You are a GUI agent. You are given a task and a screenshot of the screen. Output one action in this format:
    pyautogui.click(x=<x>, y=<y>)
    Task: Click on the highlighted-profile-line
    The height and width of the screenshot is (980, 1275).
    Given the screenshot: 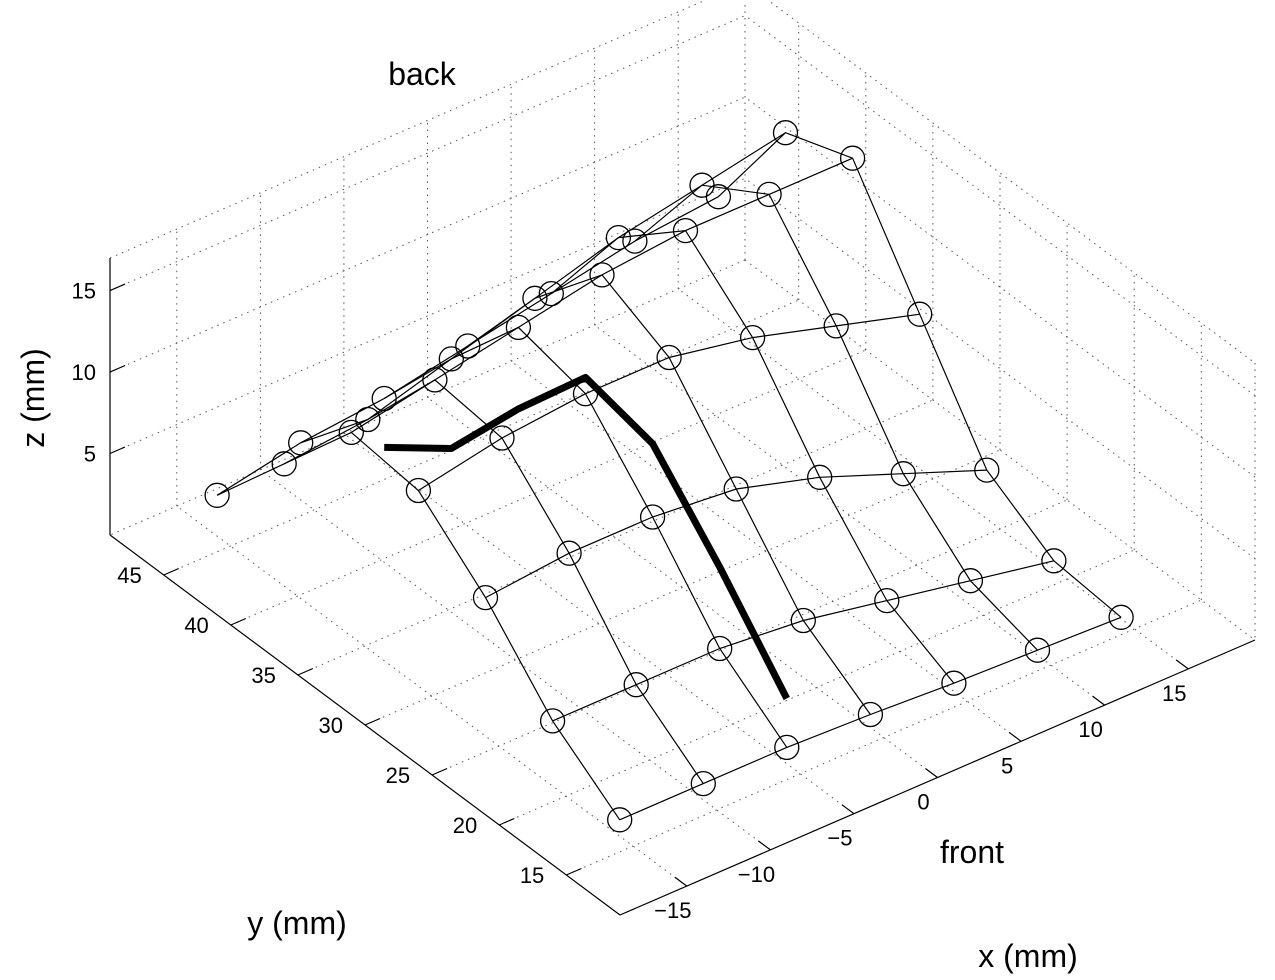 What is the action you would take?
    pyautogui.click(x=587, y=537)
    